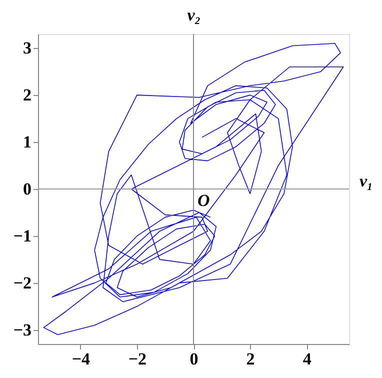  Describe the element at coordinates (22, 282) in the screenshot. I see `y-tick-label: −2` at that location.